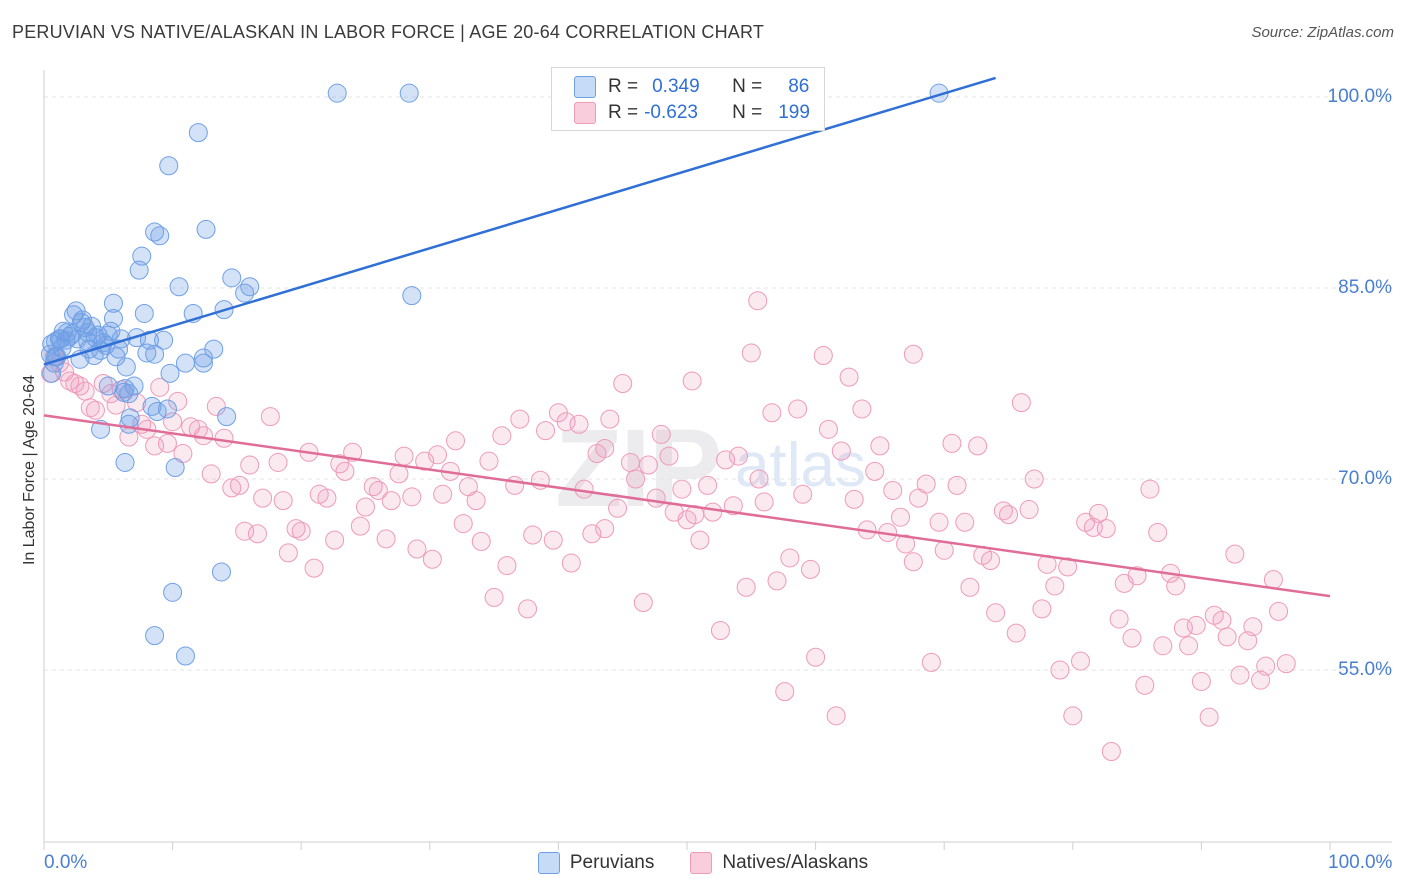 This screenshot has height=892, width=1406. What do you see at coordinates (1359, 96) in the screenshot?
I see `y-tick-label-100: 100.0%` at bounding box center [1359, 96].